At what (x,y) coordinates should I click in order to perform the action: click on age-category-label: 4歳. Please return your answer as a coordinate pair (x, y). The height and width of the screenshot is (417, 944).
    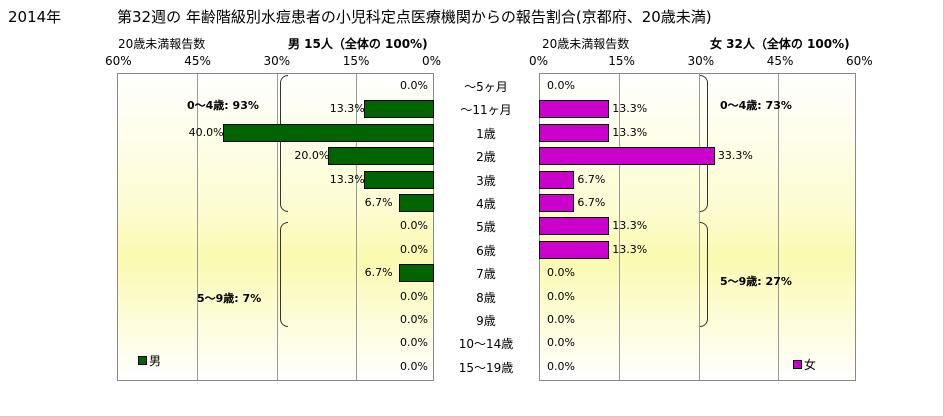
    Looking at the image, I should click on (486, 204).